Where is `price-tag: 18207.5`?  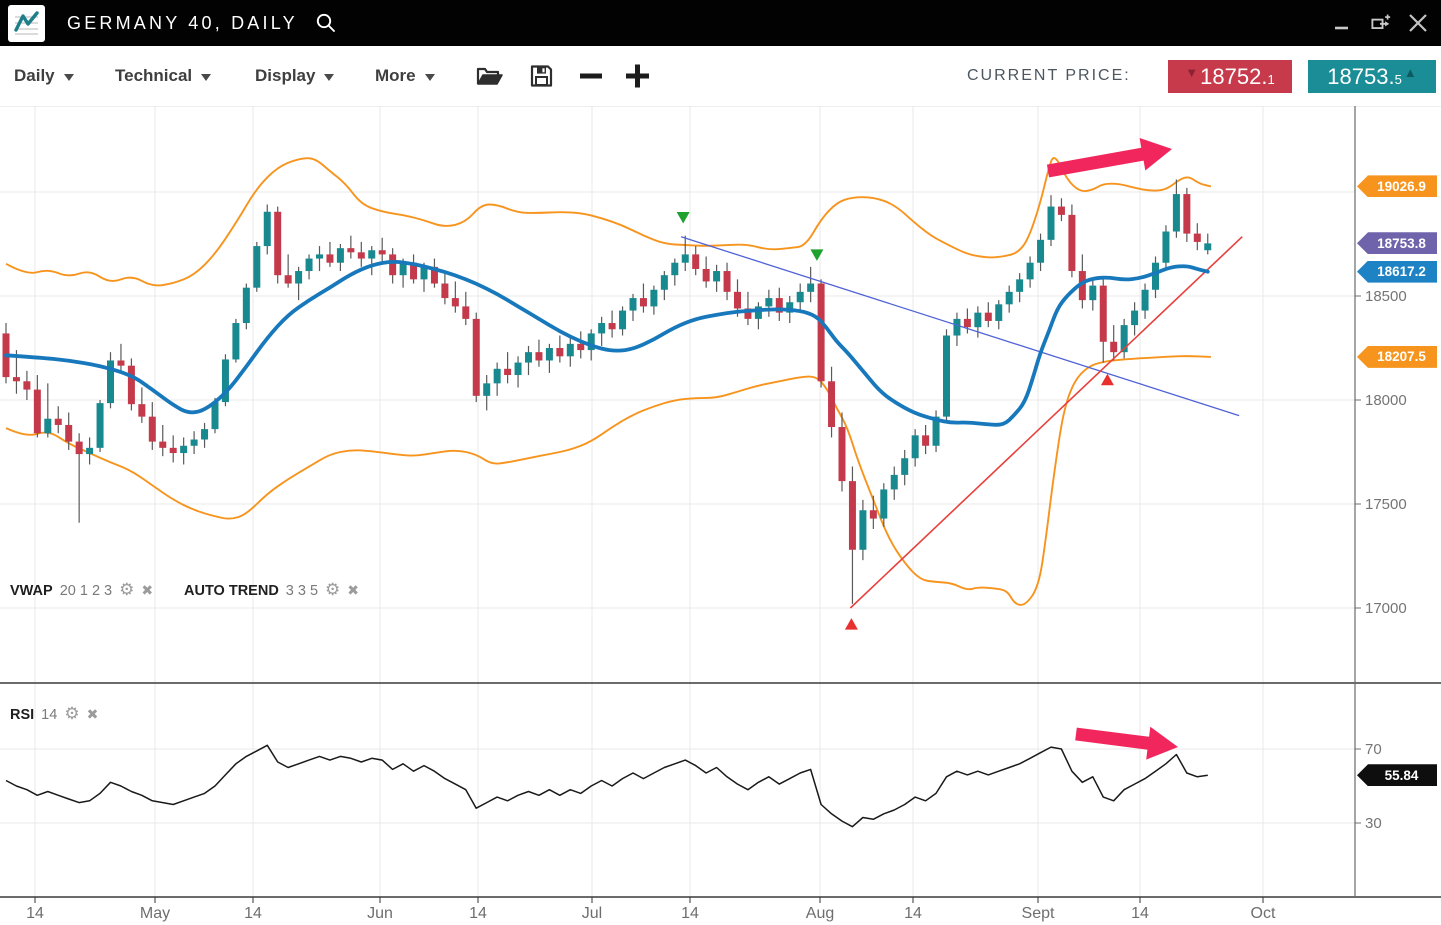 price-tag: 18207.5 is located at coordinates (1397, 356).